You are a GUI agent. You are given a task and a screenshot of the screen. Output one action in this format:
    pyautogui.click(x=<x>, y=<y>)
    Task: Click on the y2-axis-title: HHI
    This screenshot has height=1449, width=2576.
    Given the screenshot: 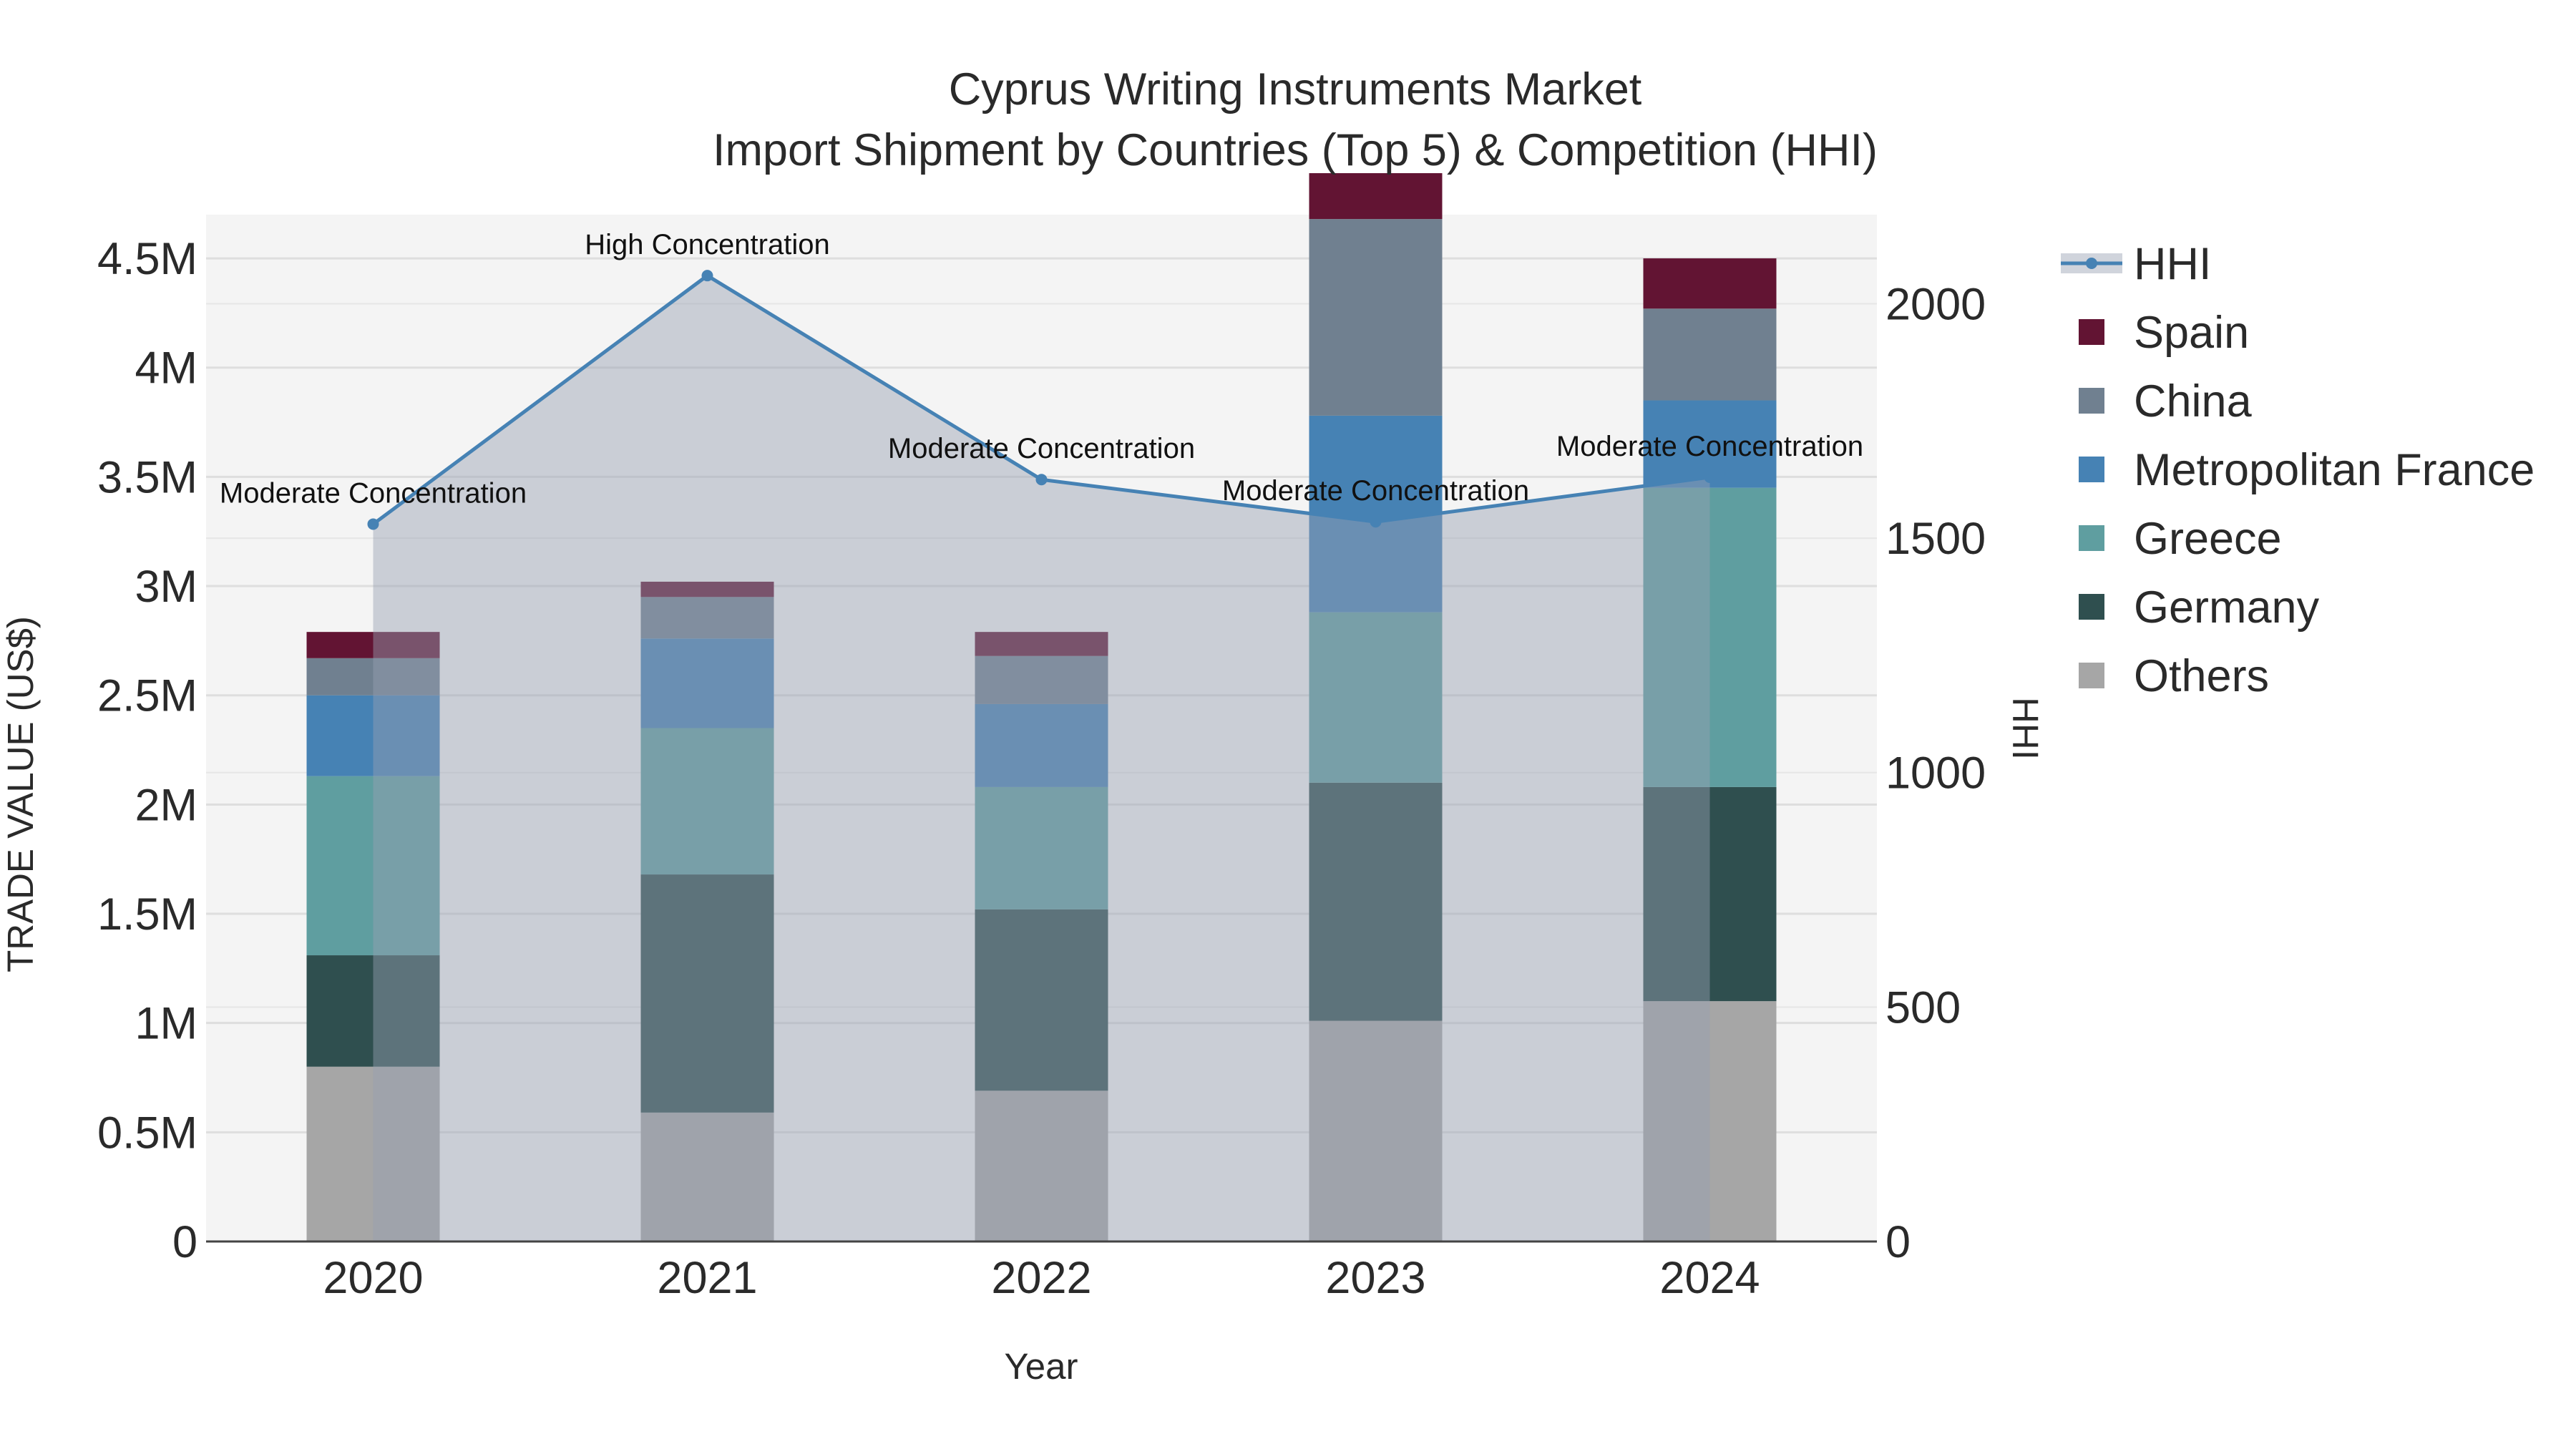 What is the action you would take?
    pyautogui.click(x=2025, y=728)
    